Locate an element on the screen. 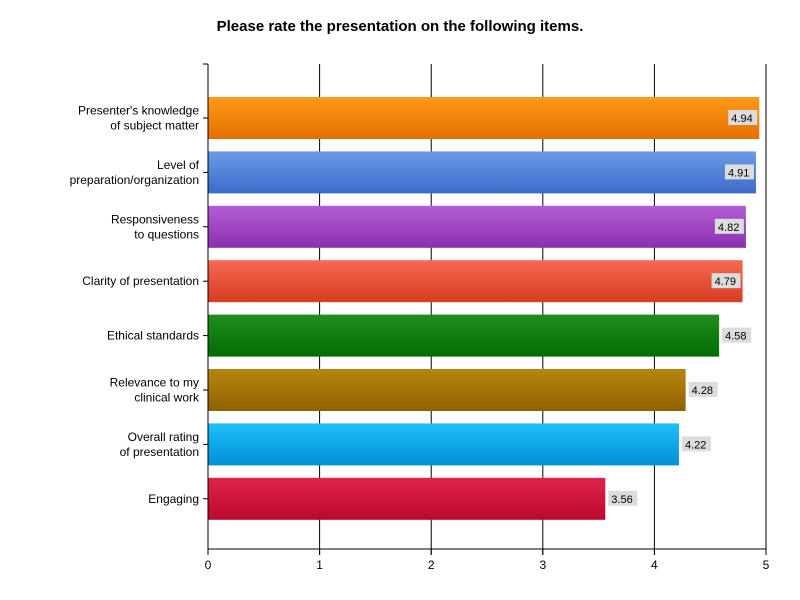  data-label: 4.82 is located at coordinates (728, 228).